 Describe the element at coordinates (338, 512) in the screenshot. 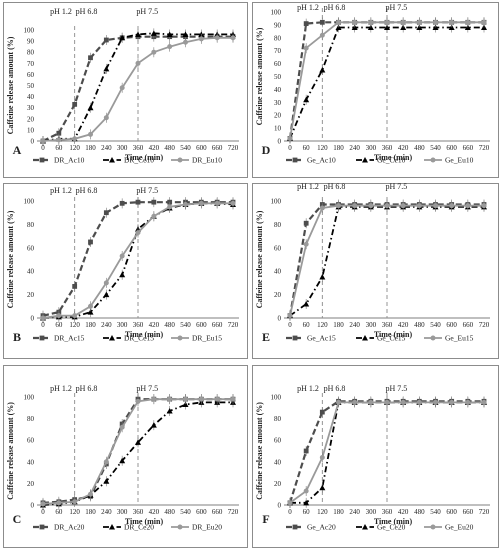

I see `x-tick-label: 180` at that location.